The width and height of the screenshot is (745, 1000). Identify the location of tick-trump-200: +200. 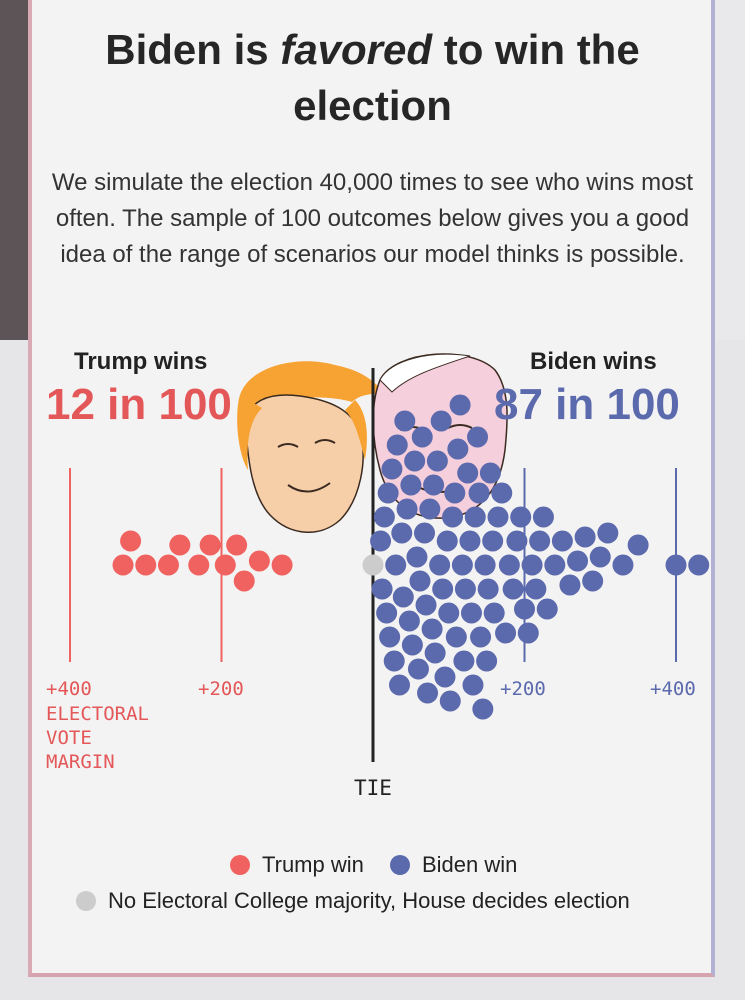
(221, 689).